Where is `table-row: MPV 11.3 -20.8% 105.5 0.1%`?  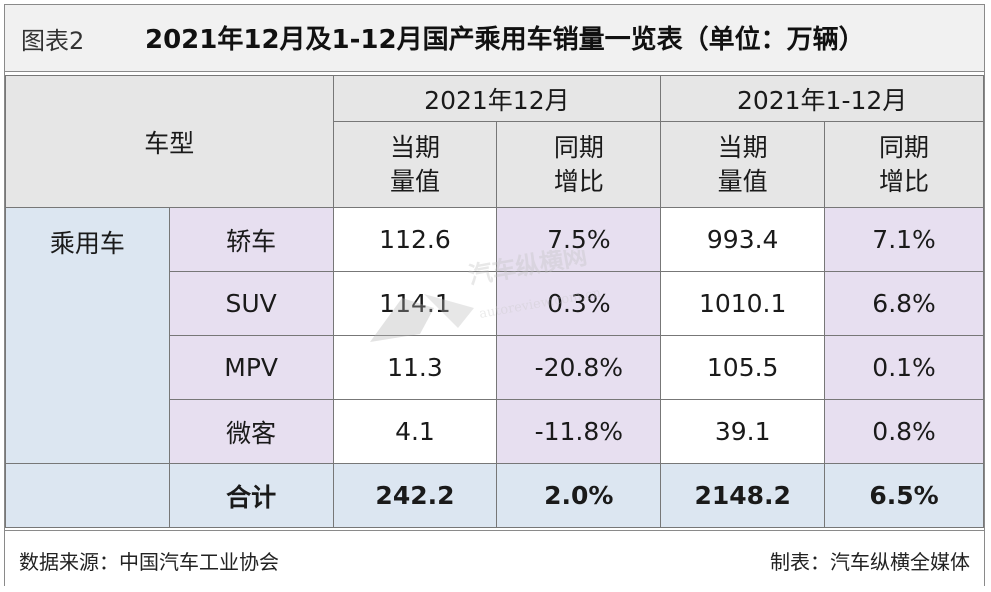
table-row: MPV 11.3 -20.8% 105.5 0.1% is located at coordinates (495, 367).